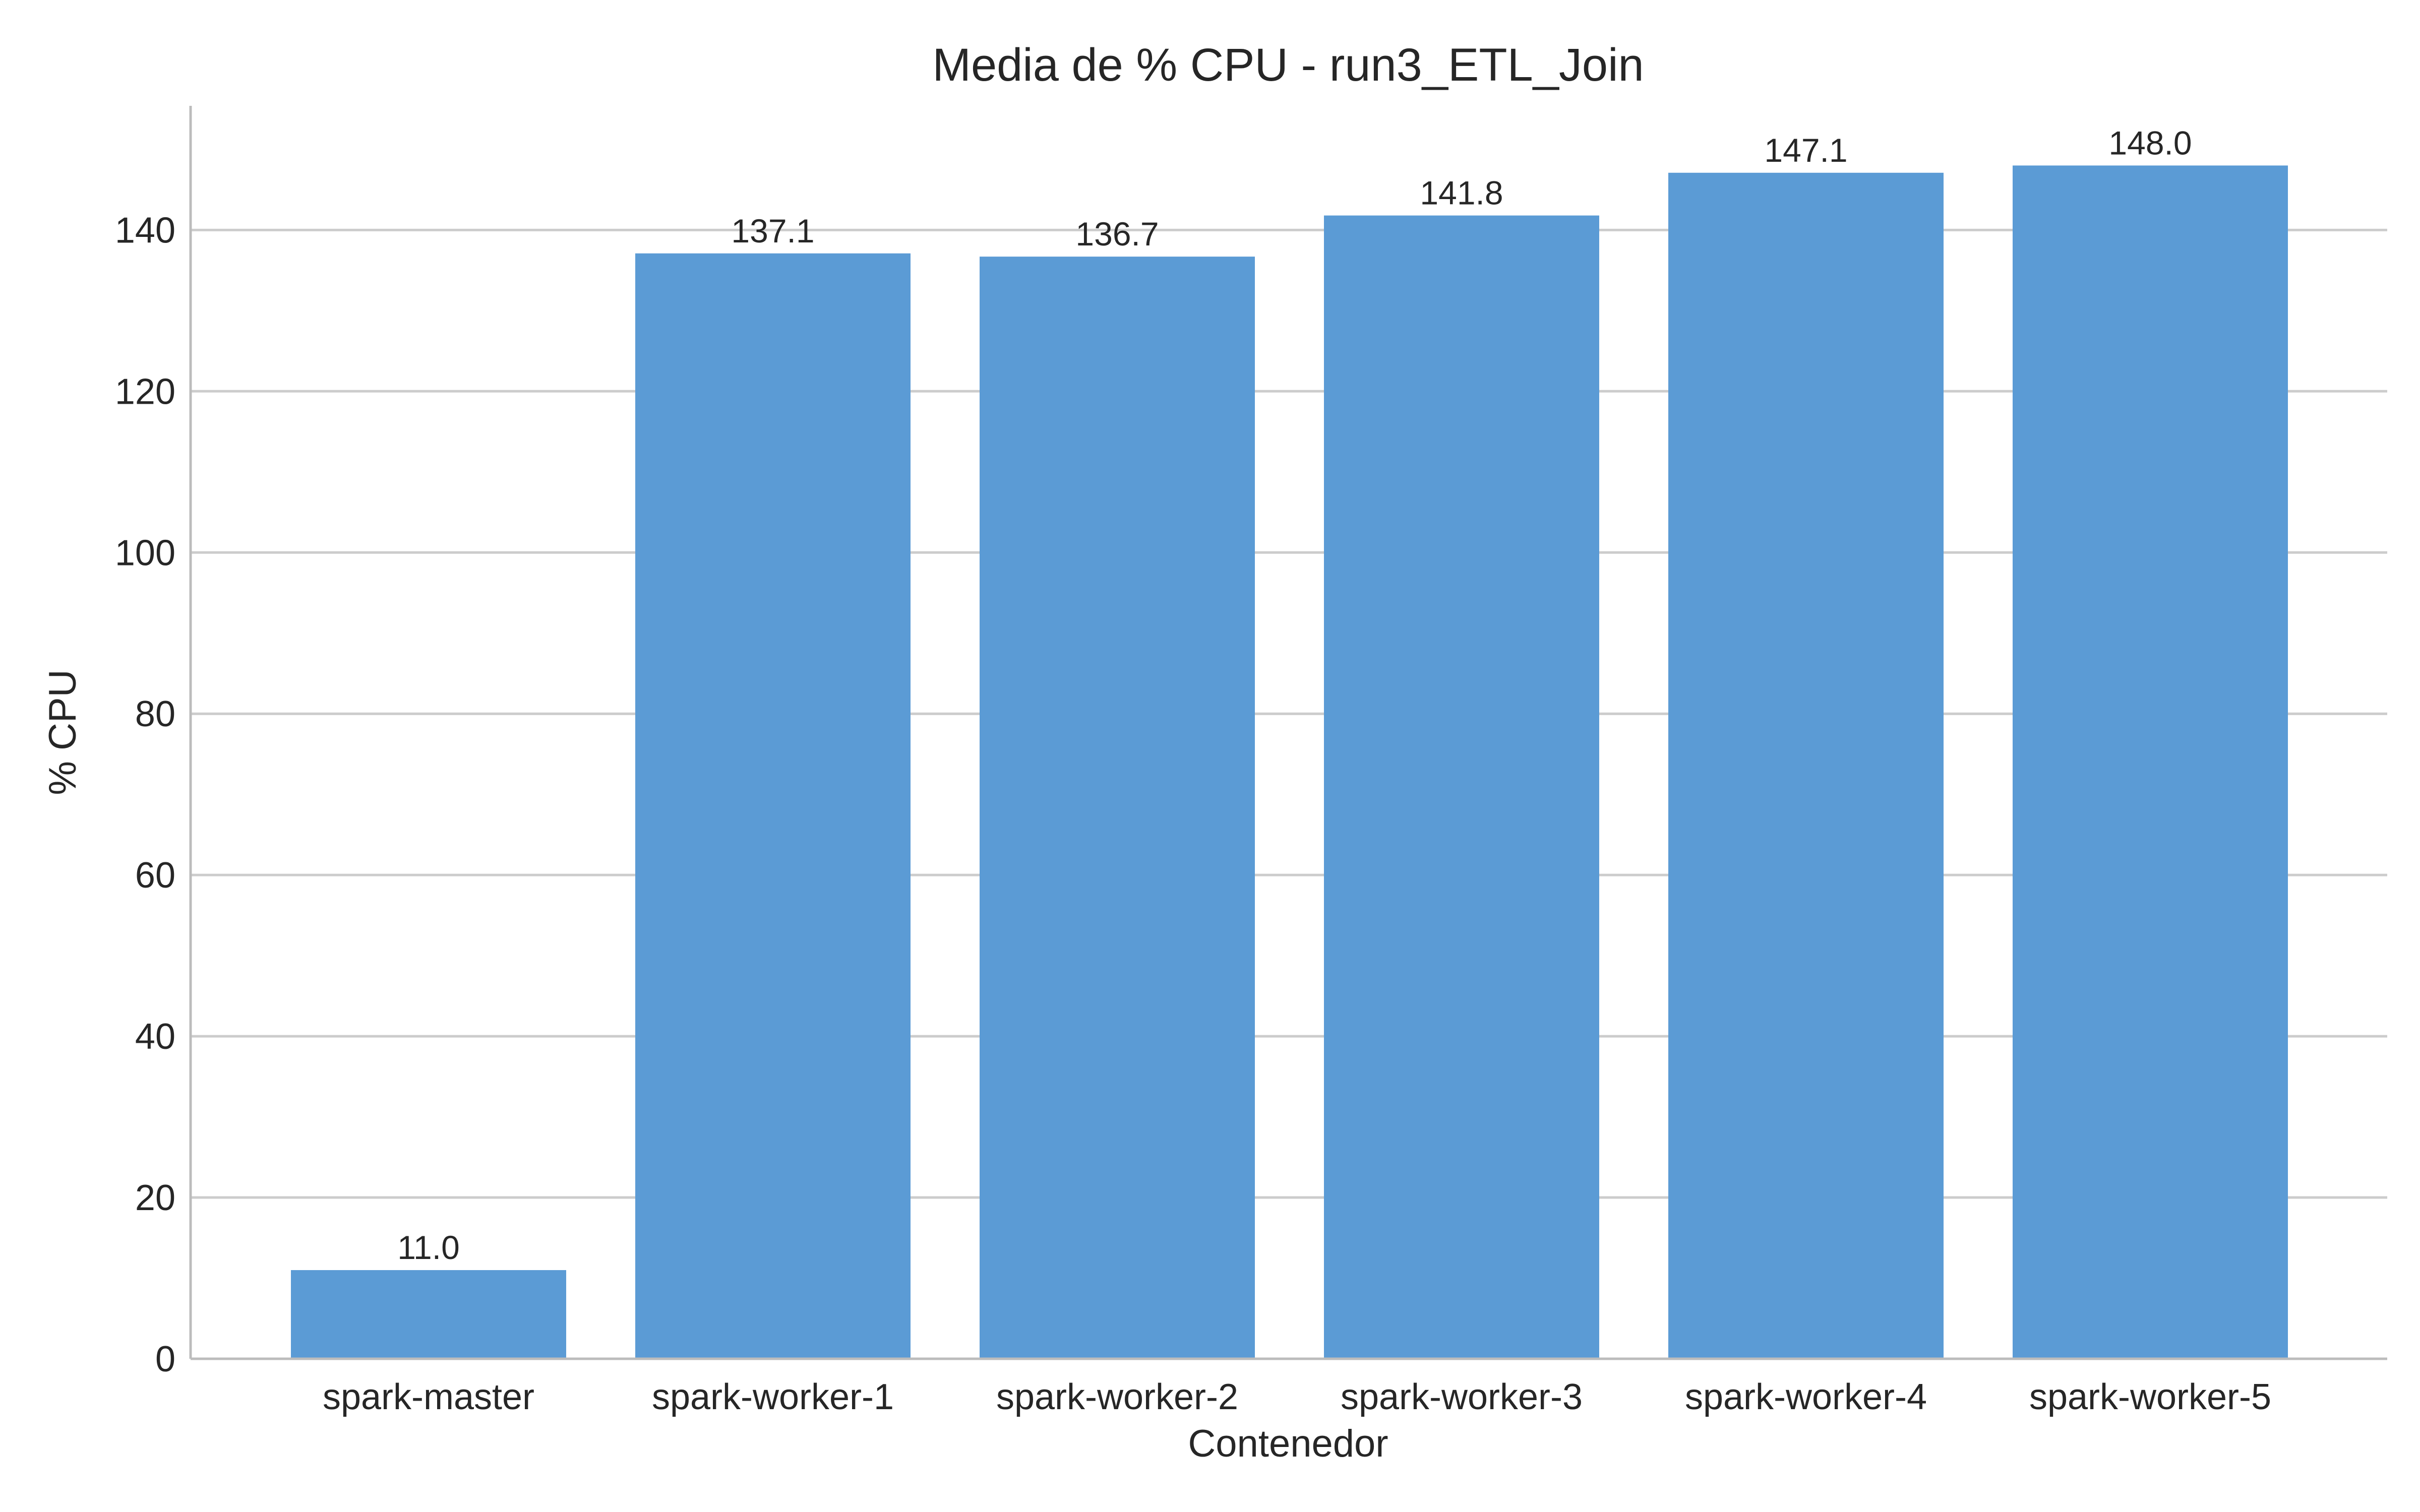 This screenshot has width=2420, height=1512. I want to click on bar-value-label: 148.0, so click(2150, 142).